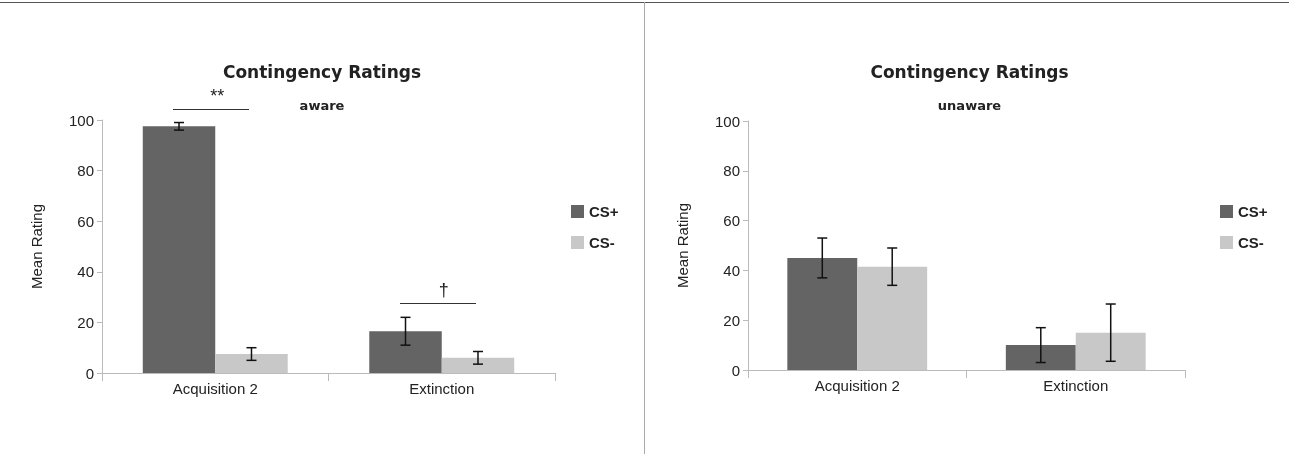 Image resolution: width=1289 pixels, height=454 pixels. I want to click on chart-subtitle: aware, so click(322, 105).